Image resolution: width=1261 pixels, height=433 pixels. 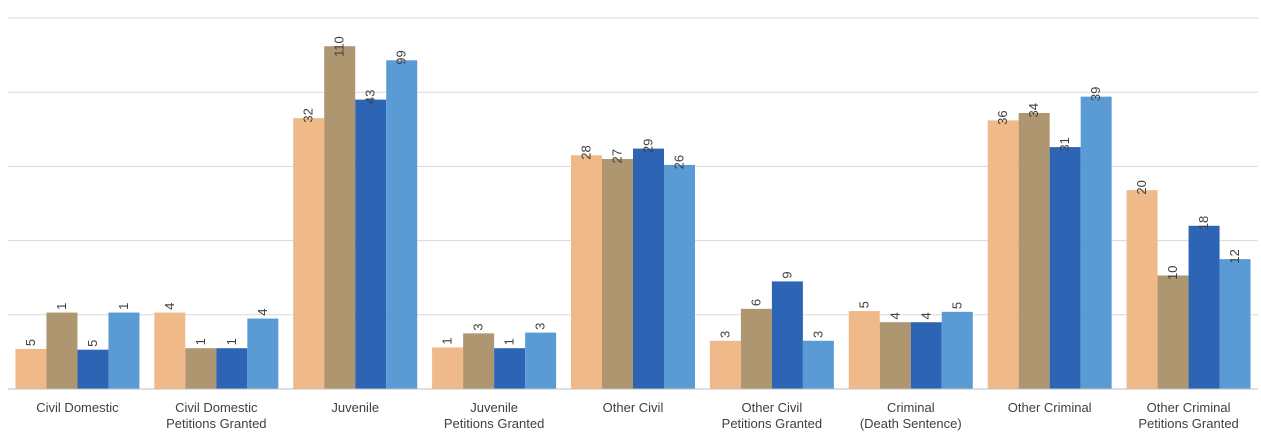 What do you see at coordinates (679, 162) in the screenshot?
I see `value-label: 26` at bounding box center [679, 162].